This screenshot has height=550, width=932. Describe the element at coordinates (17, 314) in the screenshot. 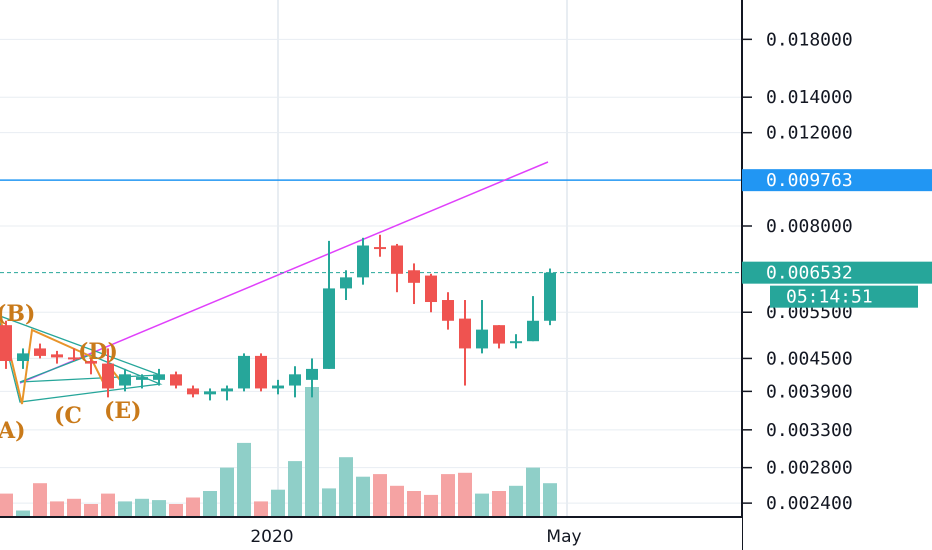

I see `wave-label-b: (B)` at that location.